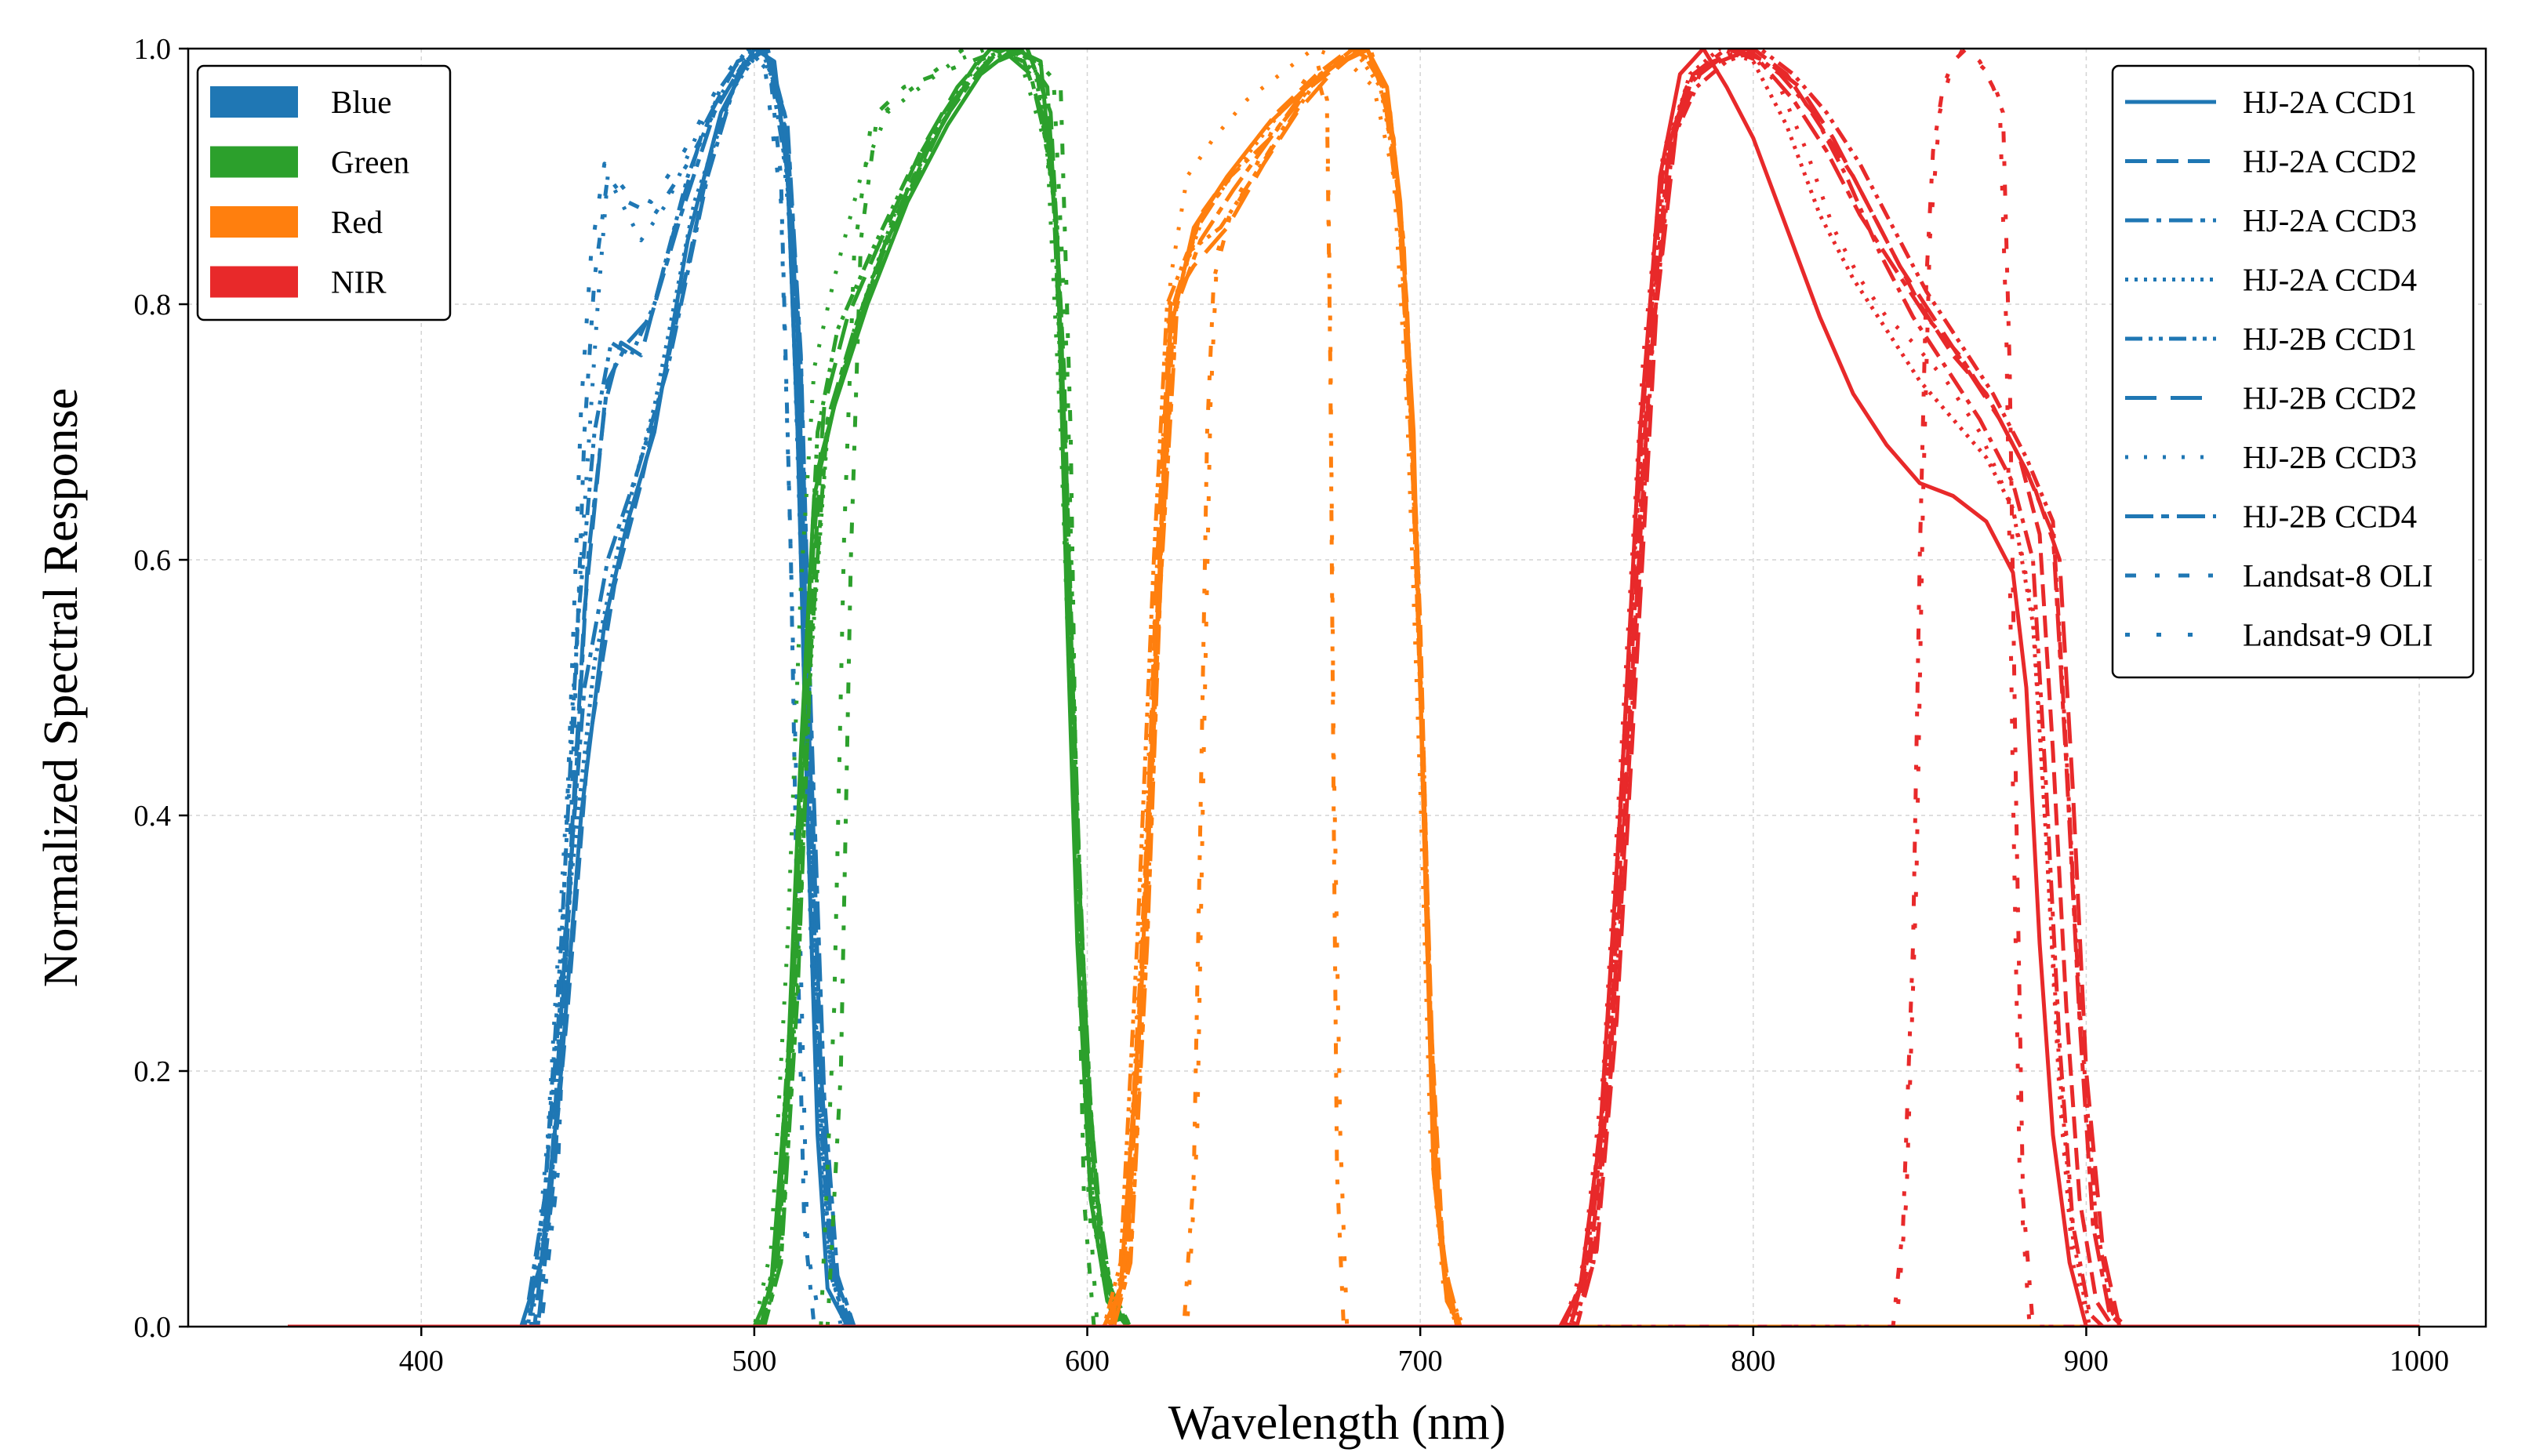  Describe the element at coordinates (2419, 1361) in the screenshot. I see `x-tick-label: 1000` at that location.